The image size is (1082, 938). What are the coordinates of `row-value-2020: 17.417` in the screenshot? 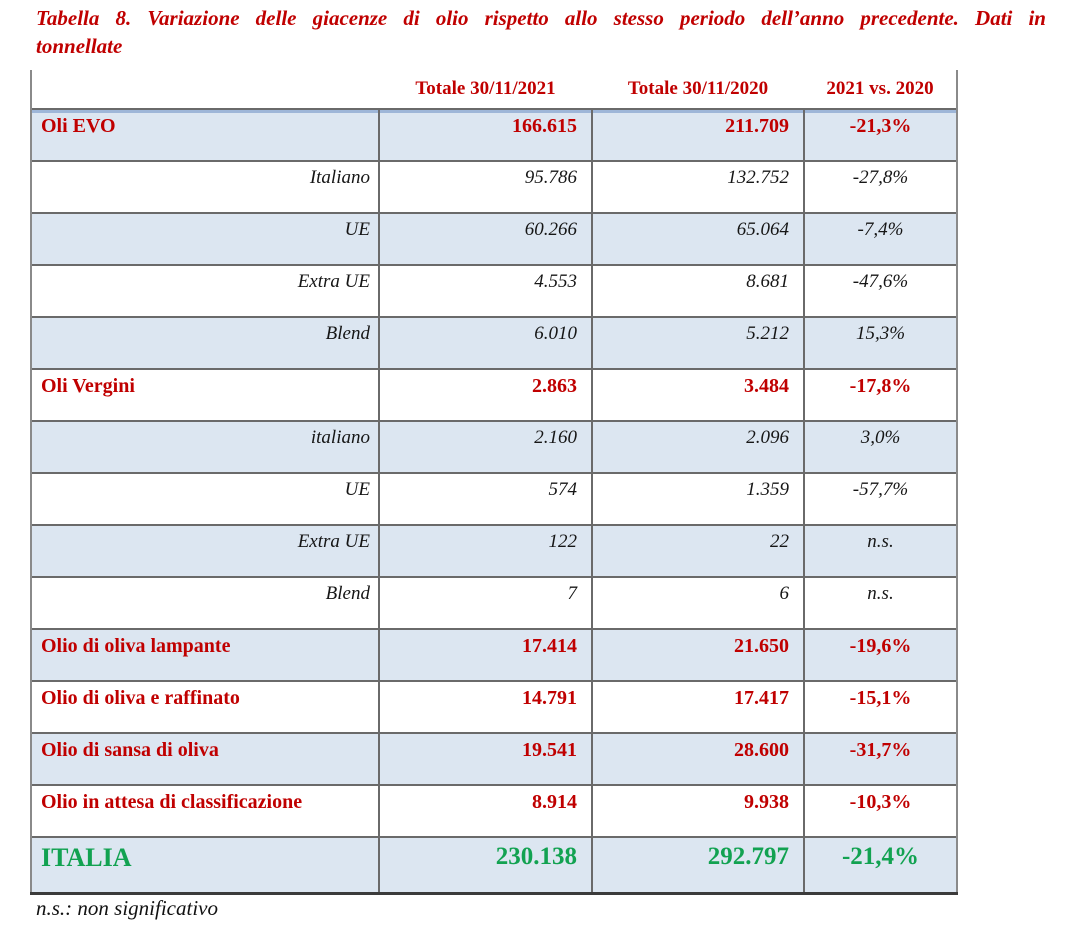 It's located at (697, 706).